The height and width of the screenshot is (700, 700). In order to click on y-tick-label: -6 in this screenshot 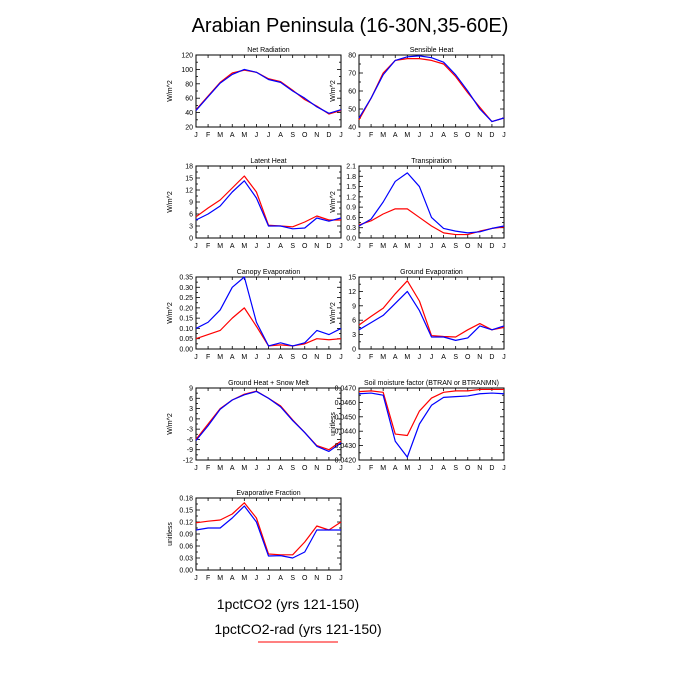, I will do `click(190, 440)`.